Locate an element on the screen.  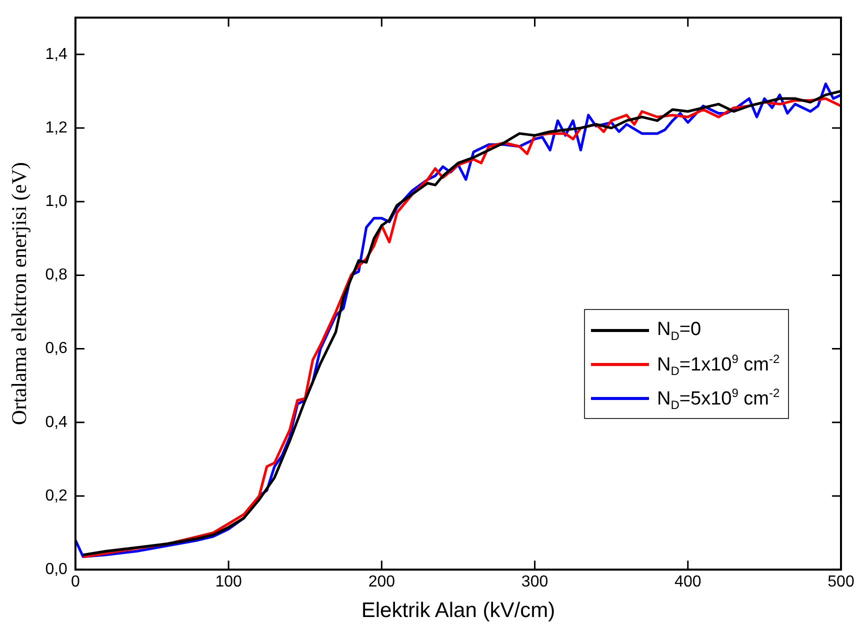
y-tick-label: 1,0 is located at coordinates (56, 201).